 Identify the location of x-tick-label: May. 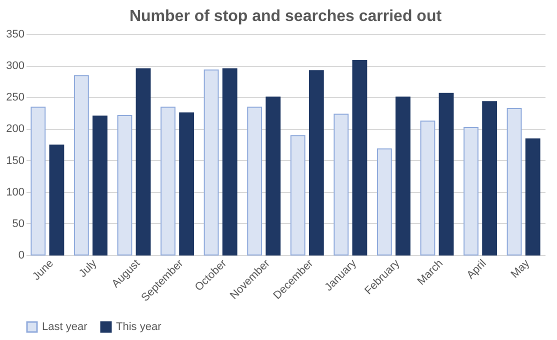
(520, 269).